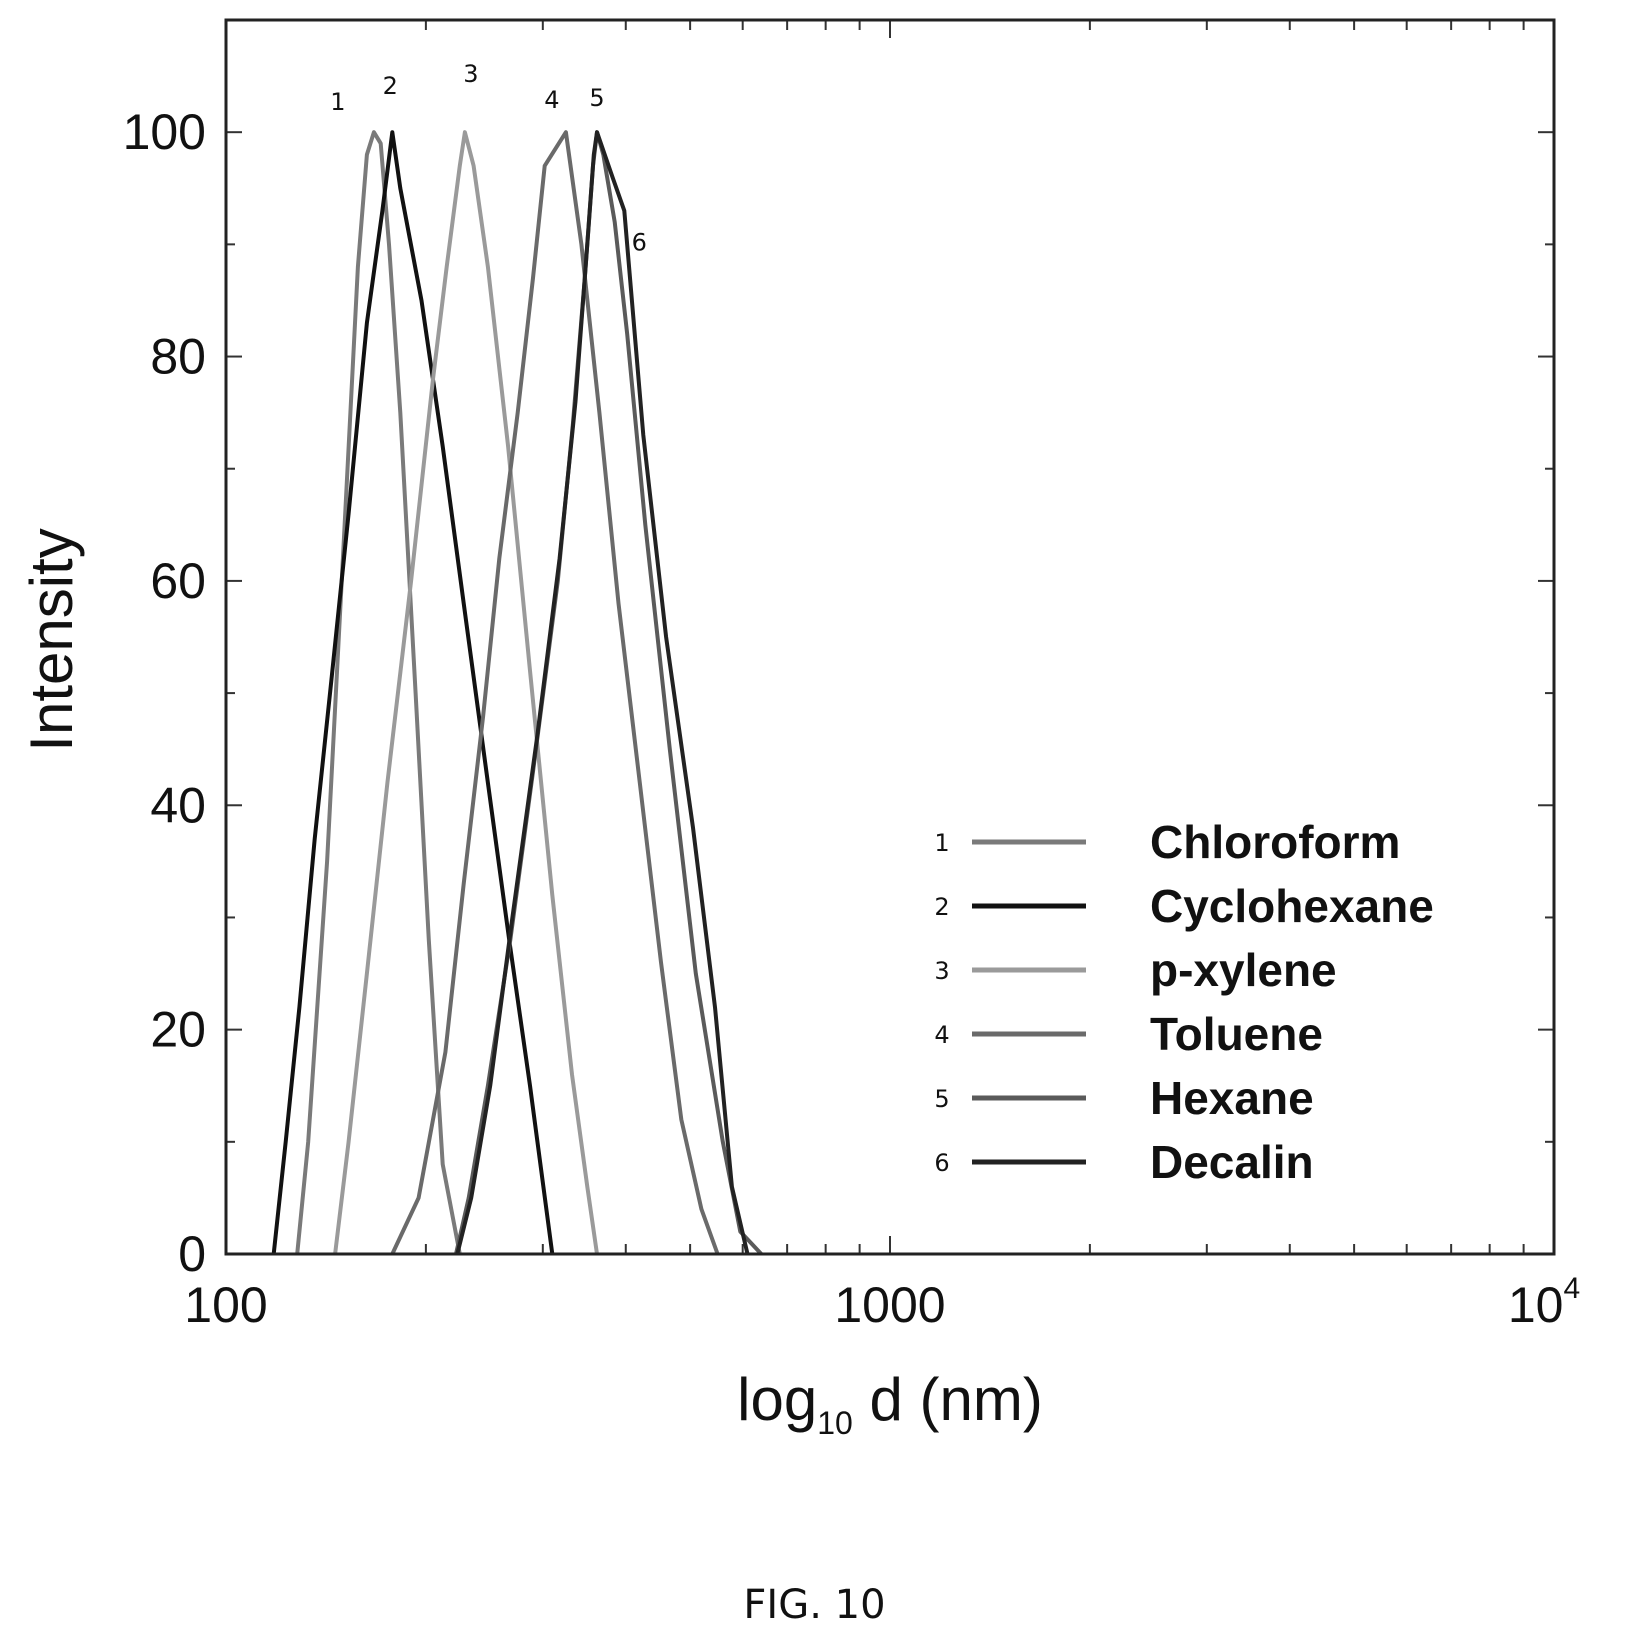  I want to click on legend-label: p-xylene, so click(1243, 970).